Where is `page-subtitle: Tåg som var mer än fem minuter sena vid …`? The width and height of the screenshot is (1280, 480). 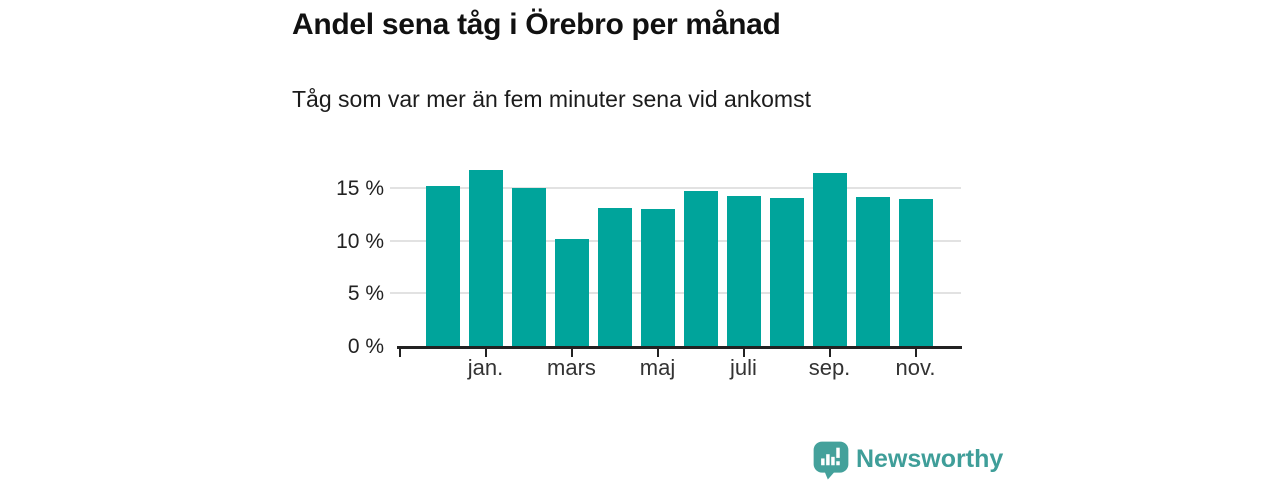 page-subtitle: Tåg som var mer än fem minuter sena vid … is located at coordinates (551, 99).